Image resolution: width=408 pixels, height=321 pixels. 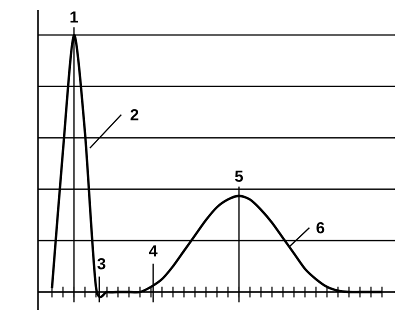 What do you see at coordinates (134, 114) in the screenshot?
I see `annotation: 2` at bounding box center [134, 114].